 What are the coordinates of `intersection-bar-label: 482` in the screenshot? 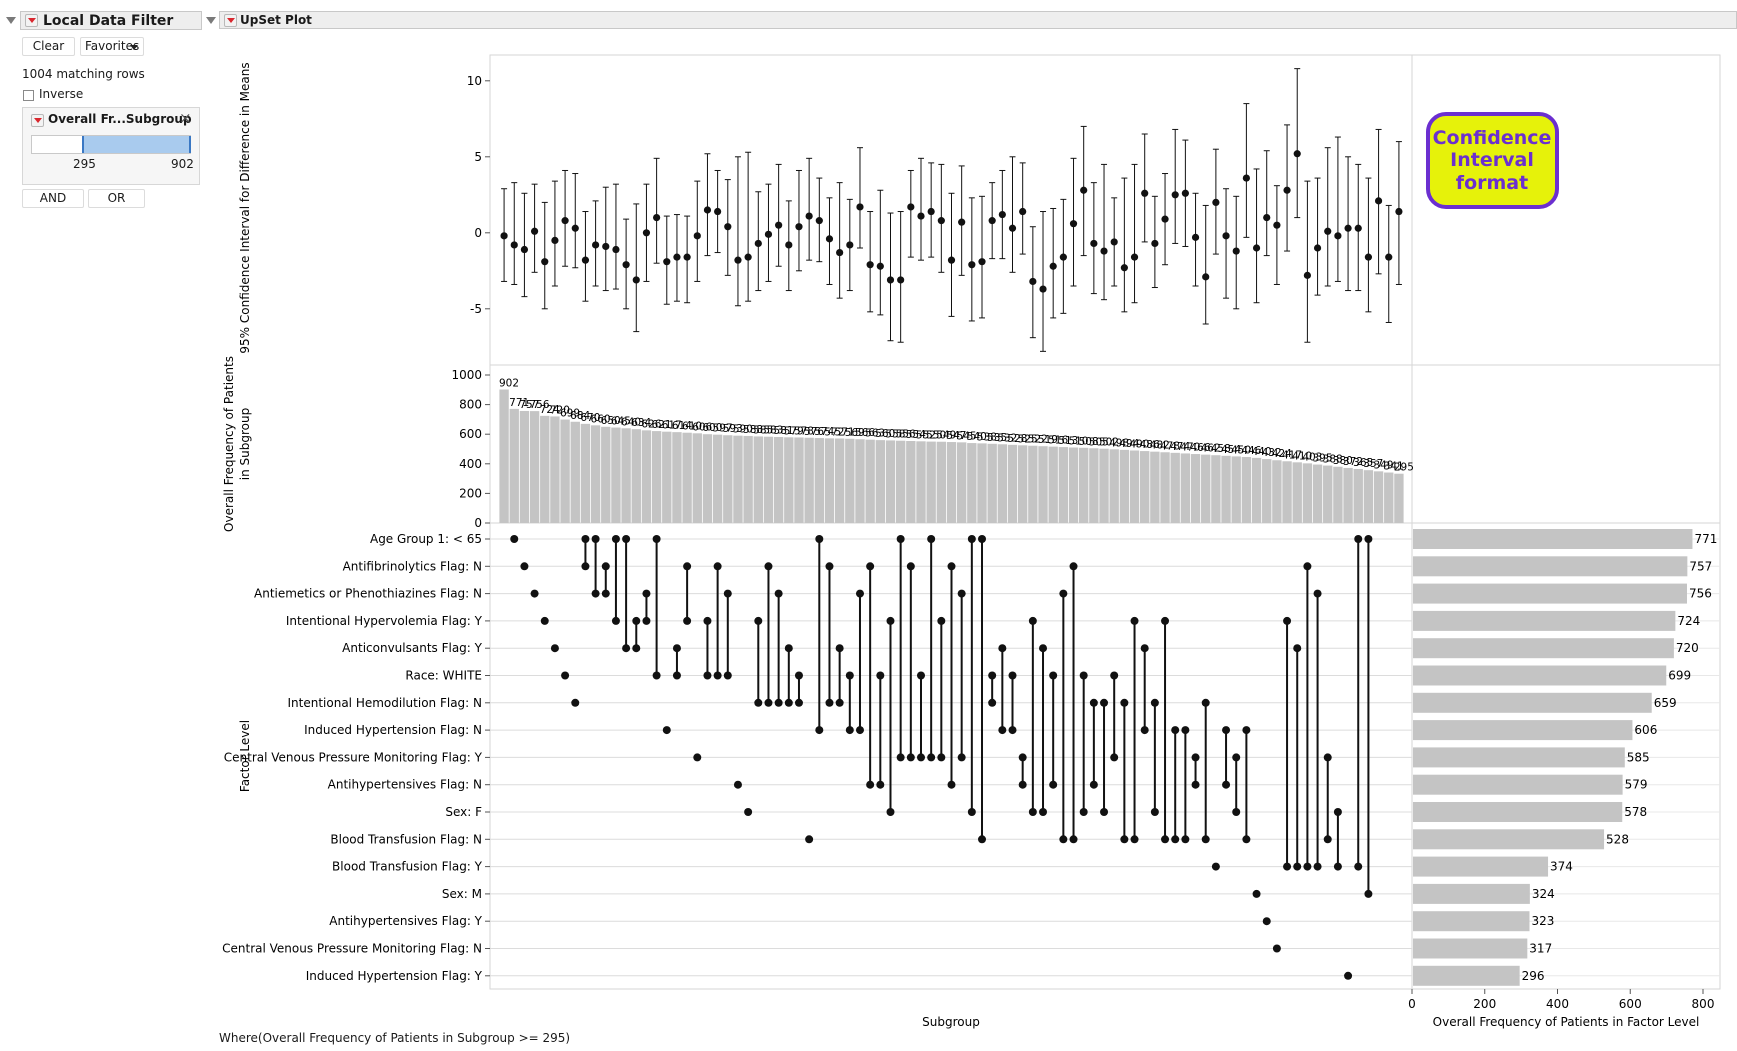 It's located at (1160, 446).